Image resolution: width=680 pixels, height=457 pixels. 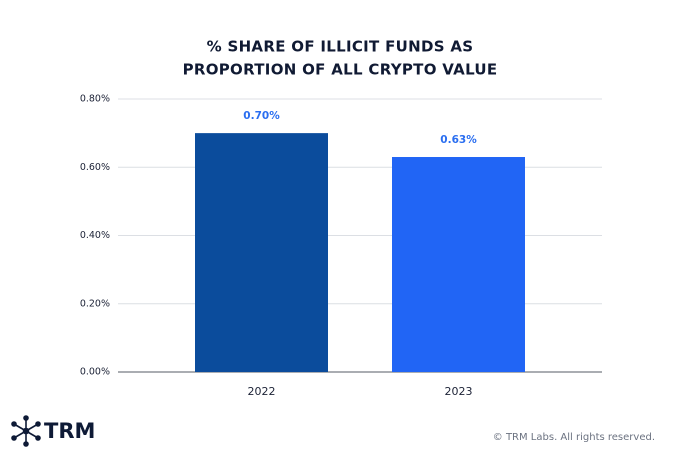 What do you see at coordinates (95, 303) in the screenshot?
I see `y-tick-label: 0.20%` at bounding box center [95, 303].